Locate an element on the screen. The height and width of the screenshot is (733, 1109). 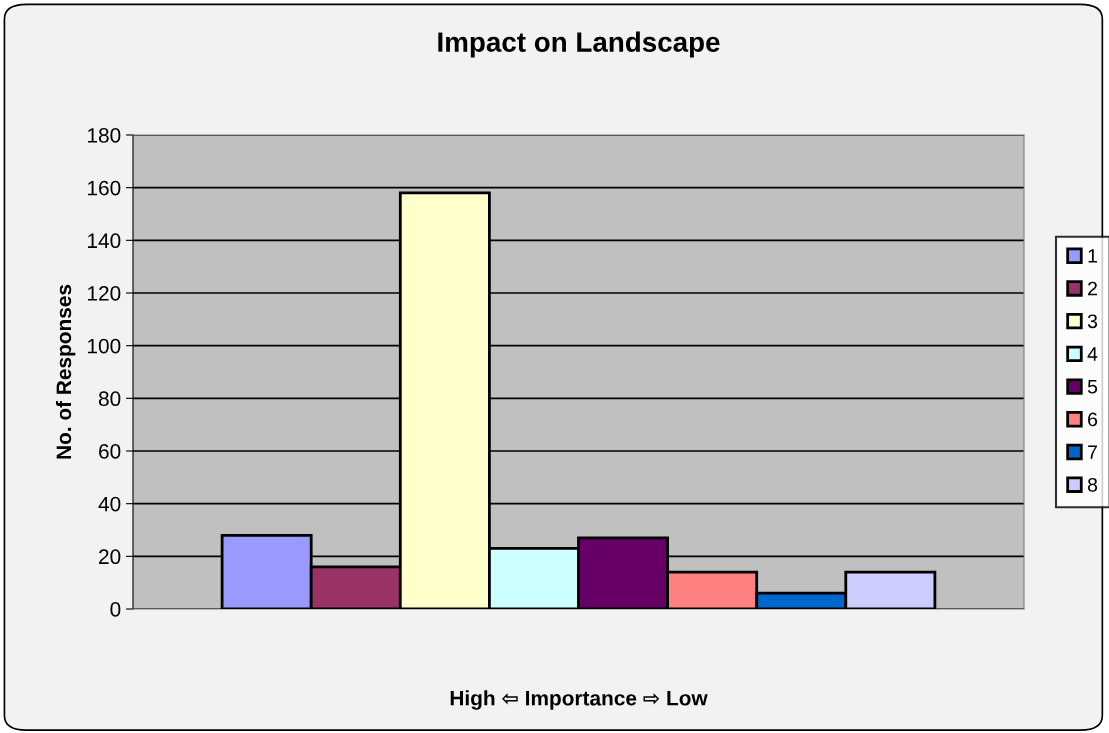
legend-label: 3 is located at coordinates (1092, 321).